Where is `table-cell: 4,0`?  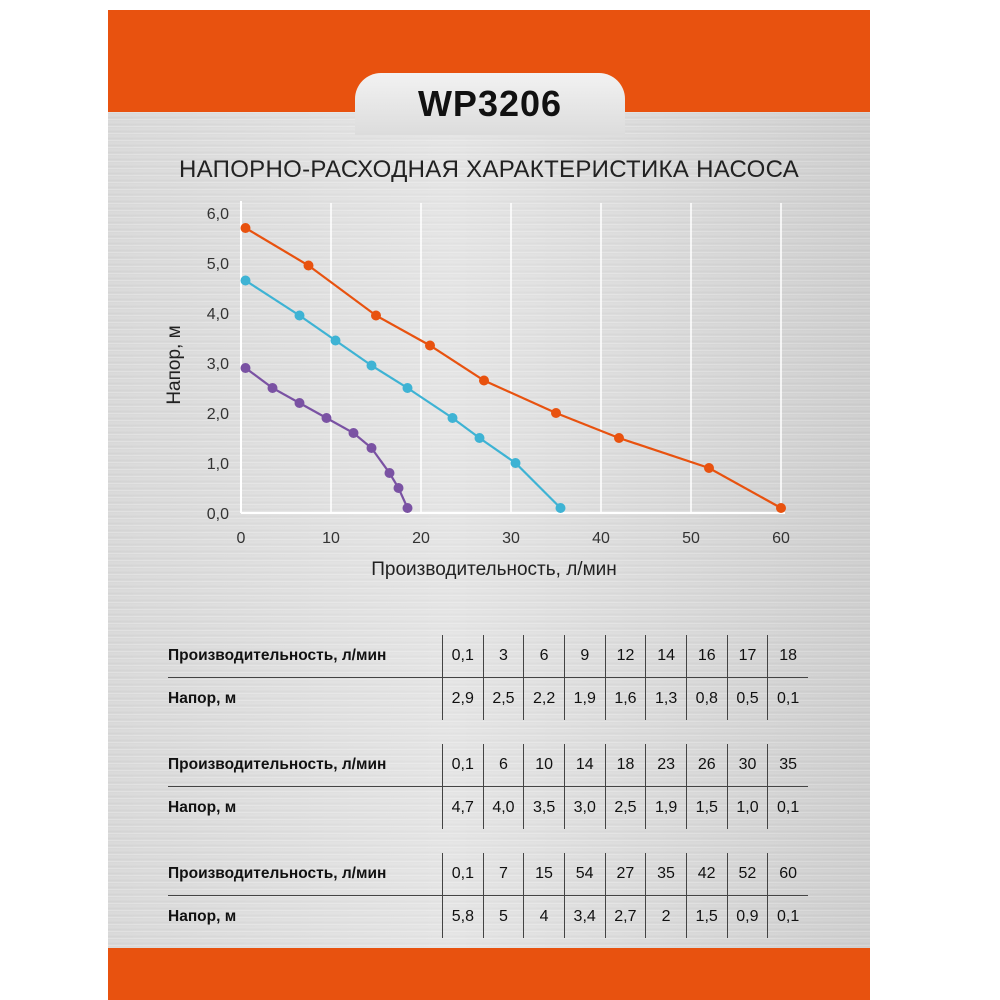 table-cell: 4,0 is located at coordinates (503, 807).